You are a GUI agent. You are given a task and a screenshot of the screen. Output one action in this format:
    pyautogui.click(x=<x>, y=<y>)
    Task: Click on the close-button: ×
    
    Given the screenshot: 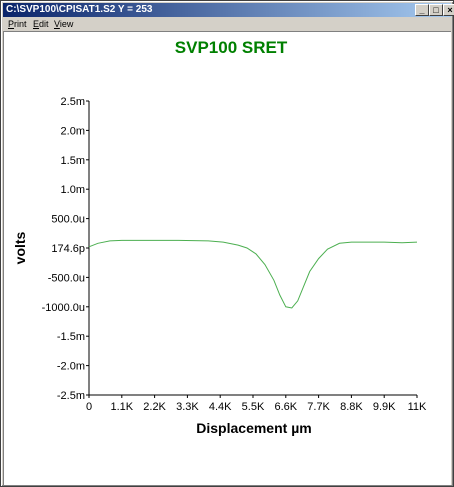 What is the action you would take?
    pyautogui.click(x=448, y=10)
    